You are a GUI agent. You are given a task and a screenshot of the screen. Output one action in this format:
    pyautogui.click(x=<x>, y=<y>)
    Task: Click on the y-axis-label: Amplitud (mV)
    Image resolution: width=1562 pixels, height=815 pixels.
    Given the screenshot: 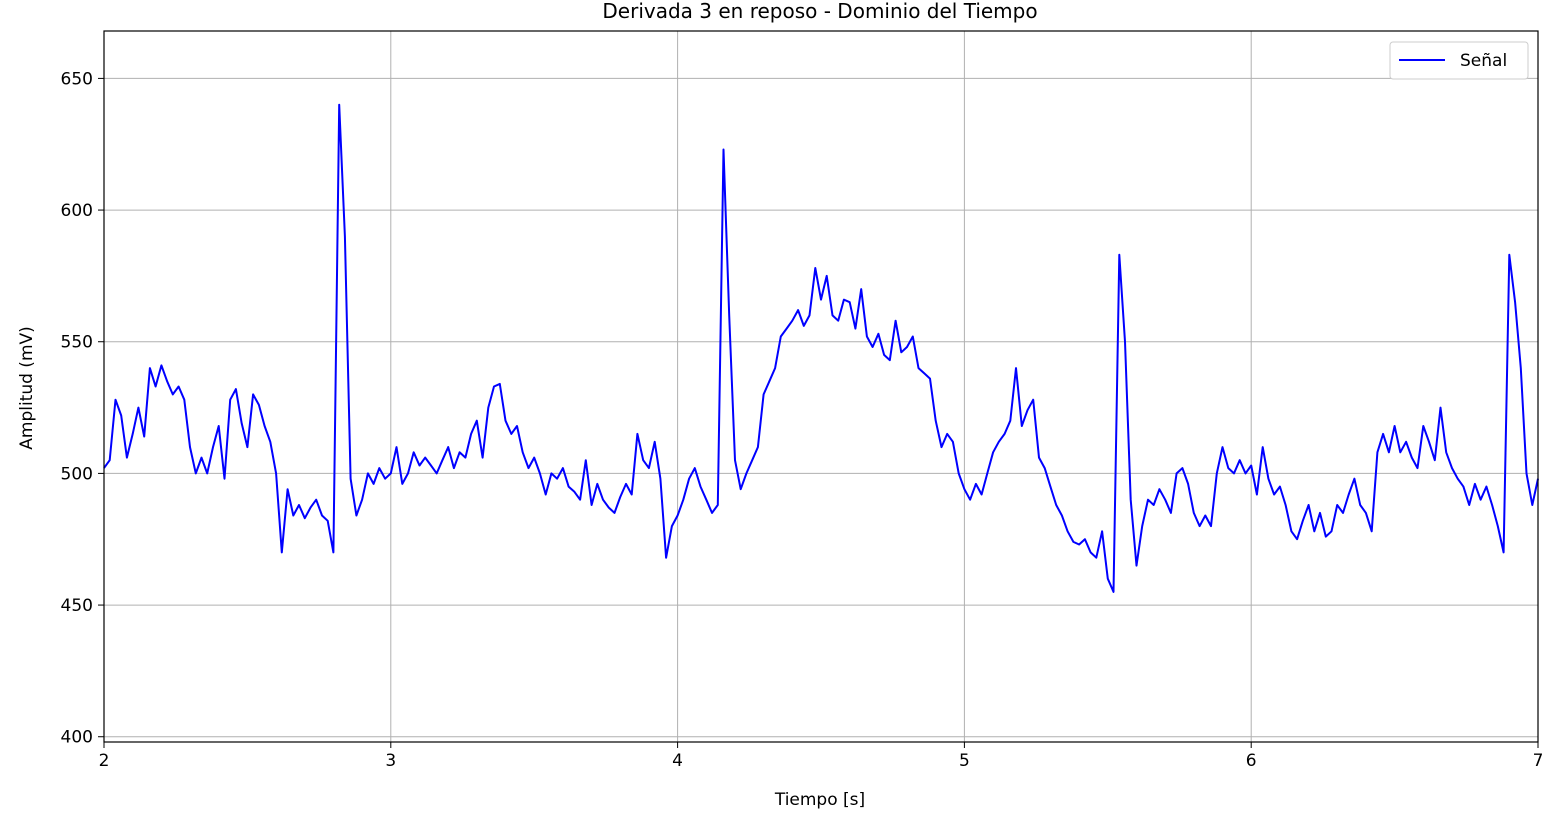 What is the action you would take?
    pyautogui.click(x=27, y=388)
    